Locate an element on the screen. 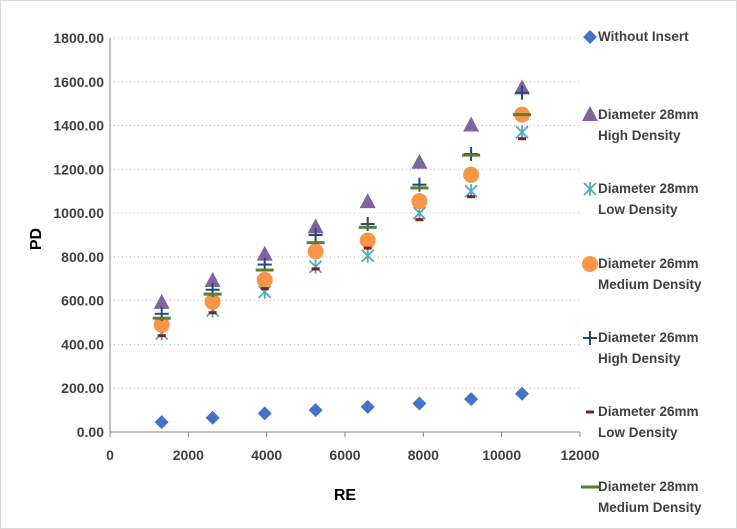 This screenshot has width=737, height=529. y-tick-label: 200.00 is located at coordinates (82, 388).